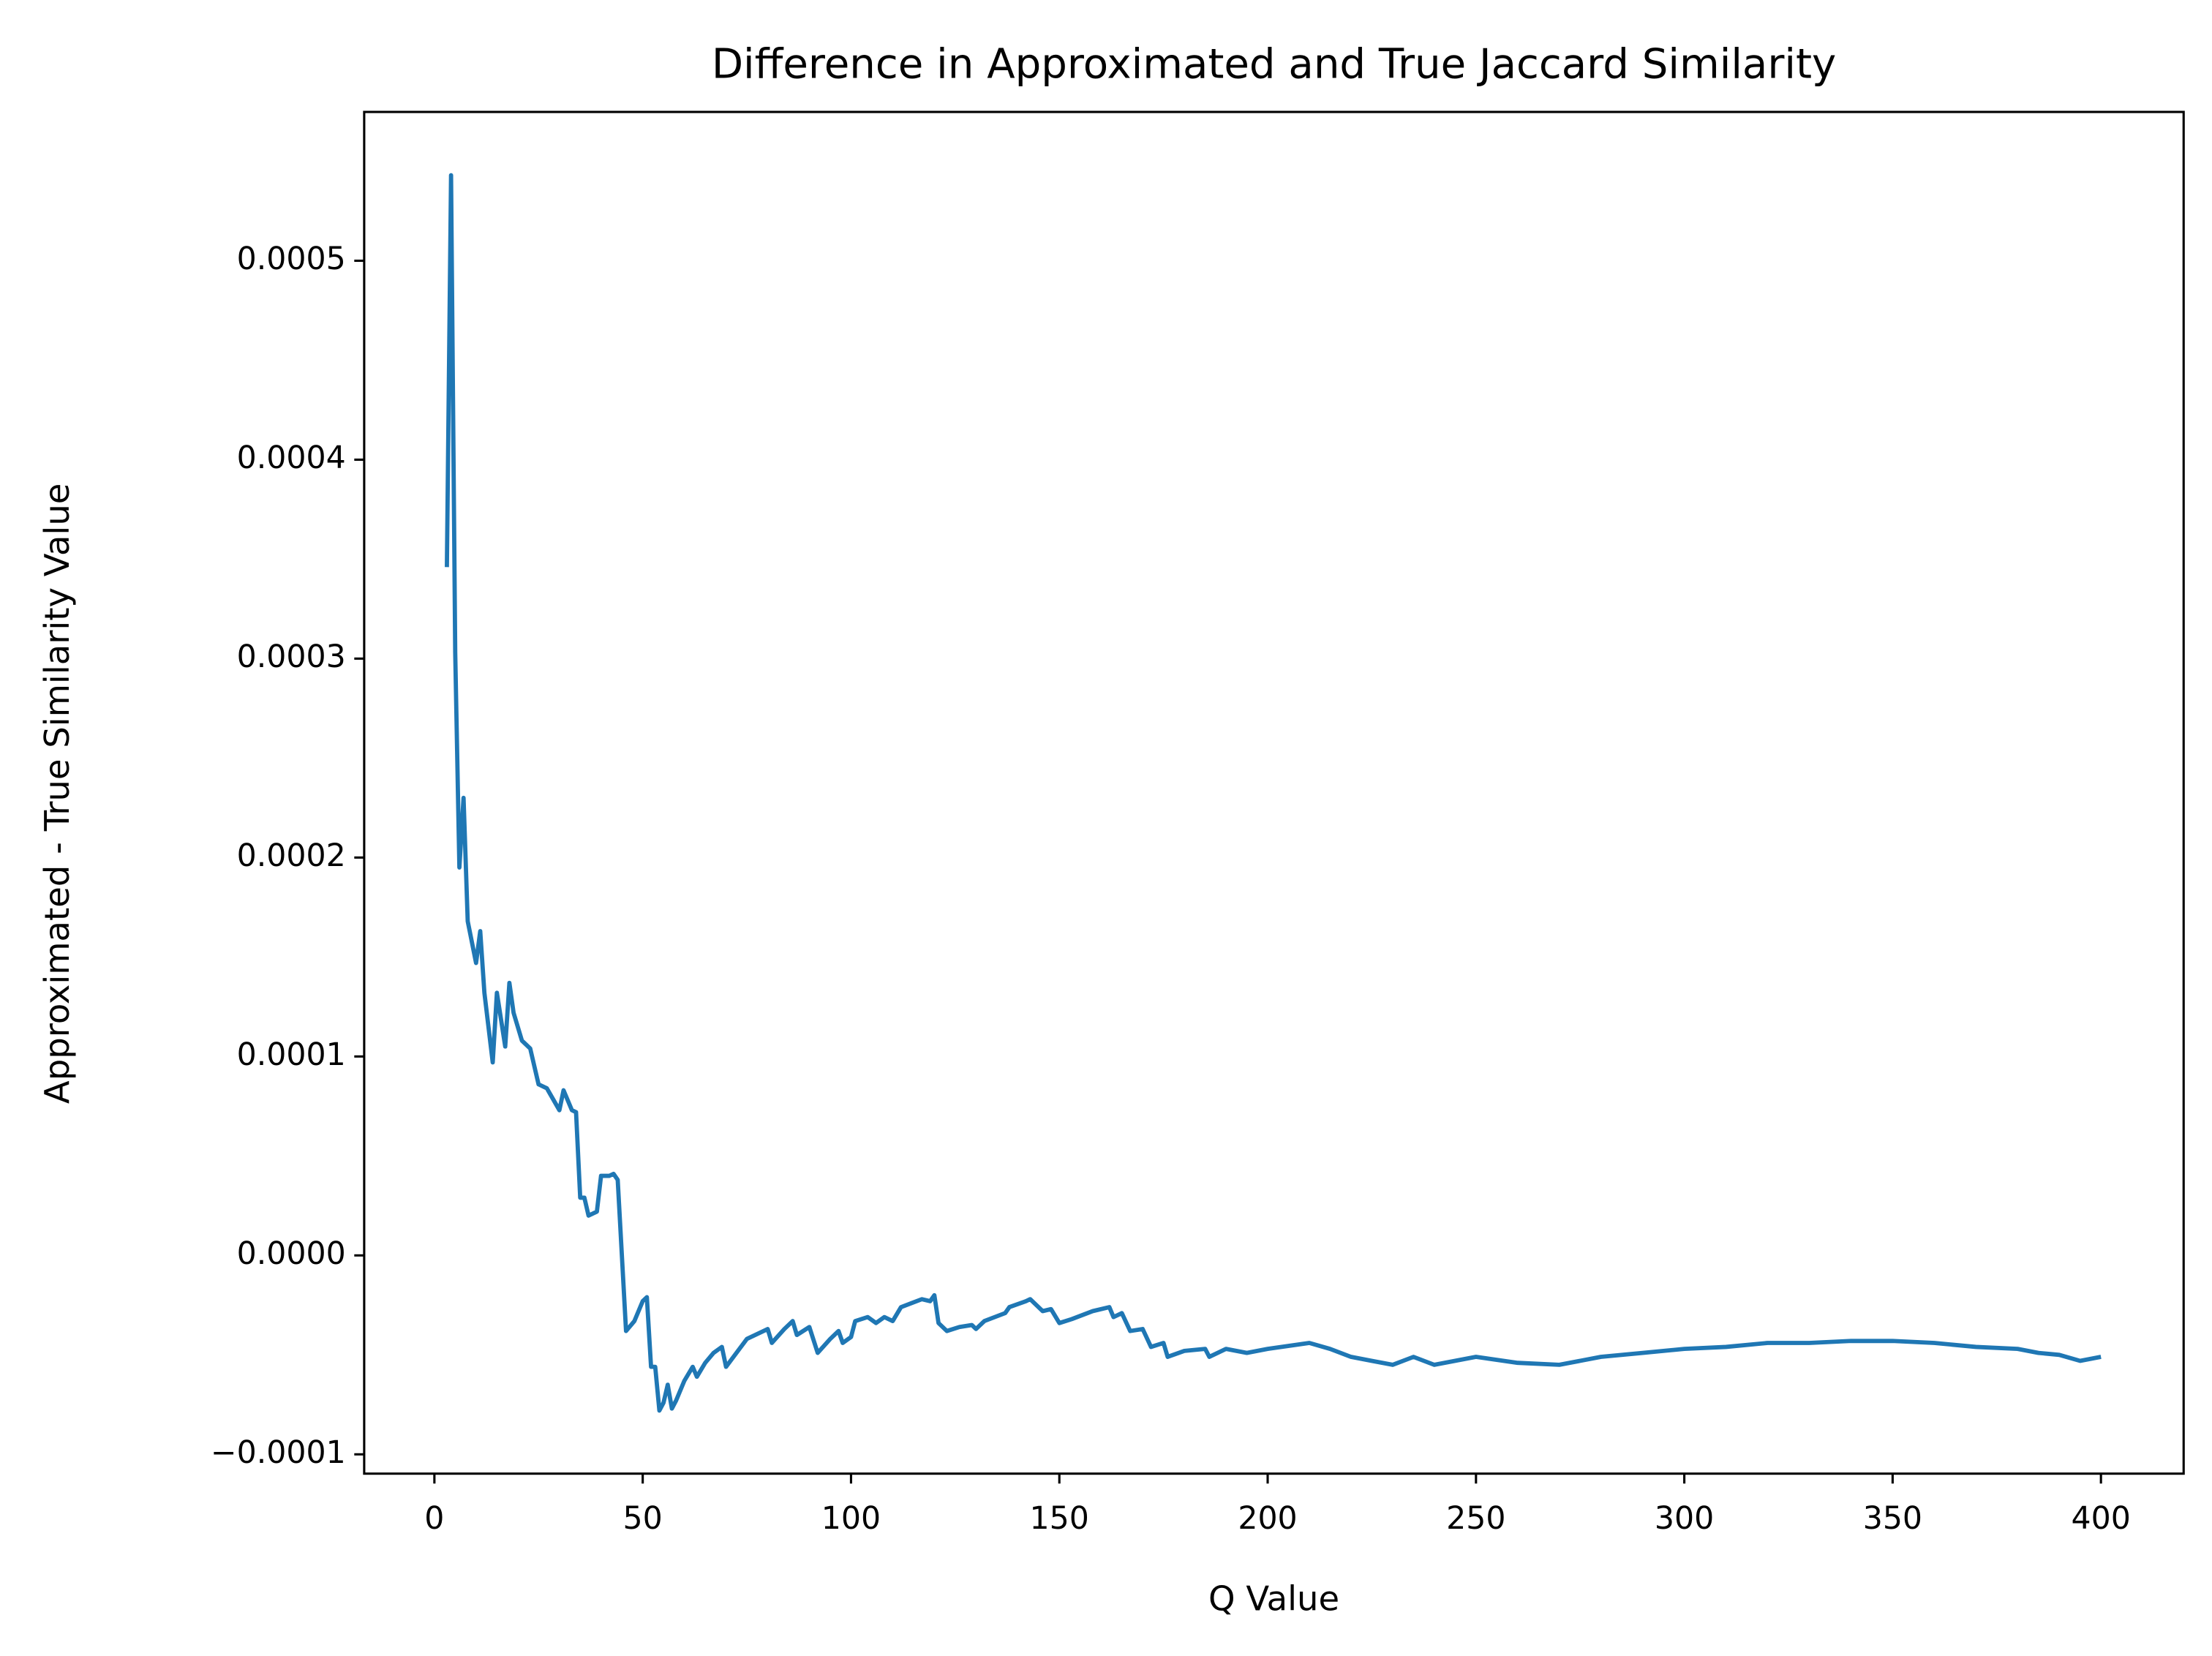 The image size is (2212, 1656). I want to click on y-tick-label: 0.0003, so click(291, 657).